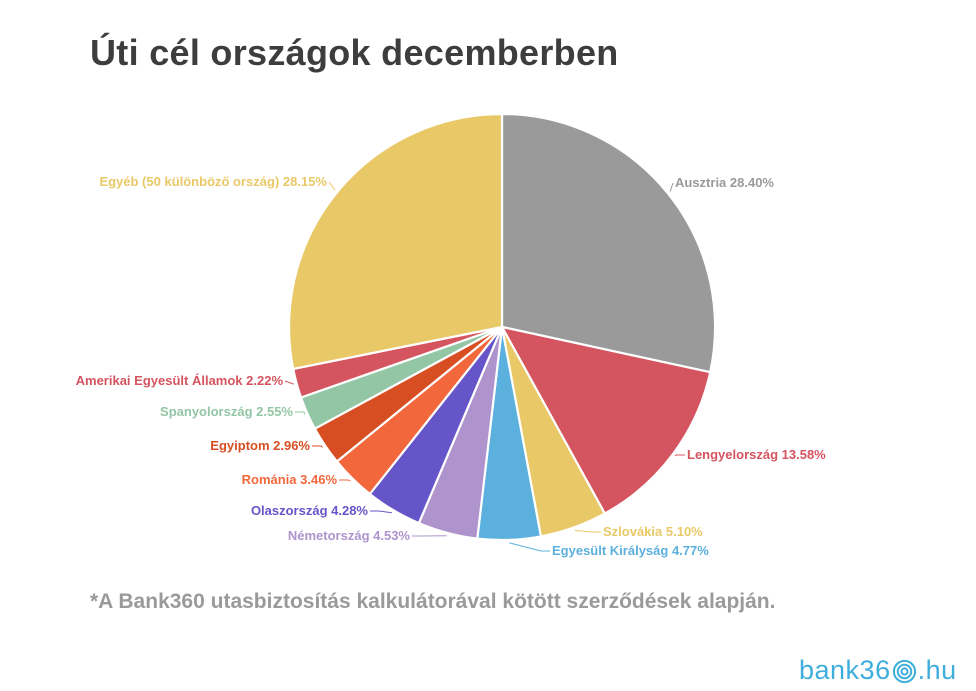  What do you see at coordinates (608, 243) in the screenshot?
I see `pie-slice-ausztria` at bounding box center [608, 243].